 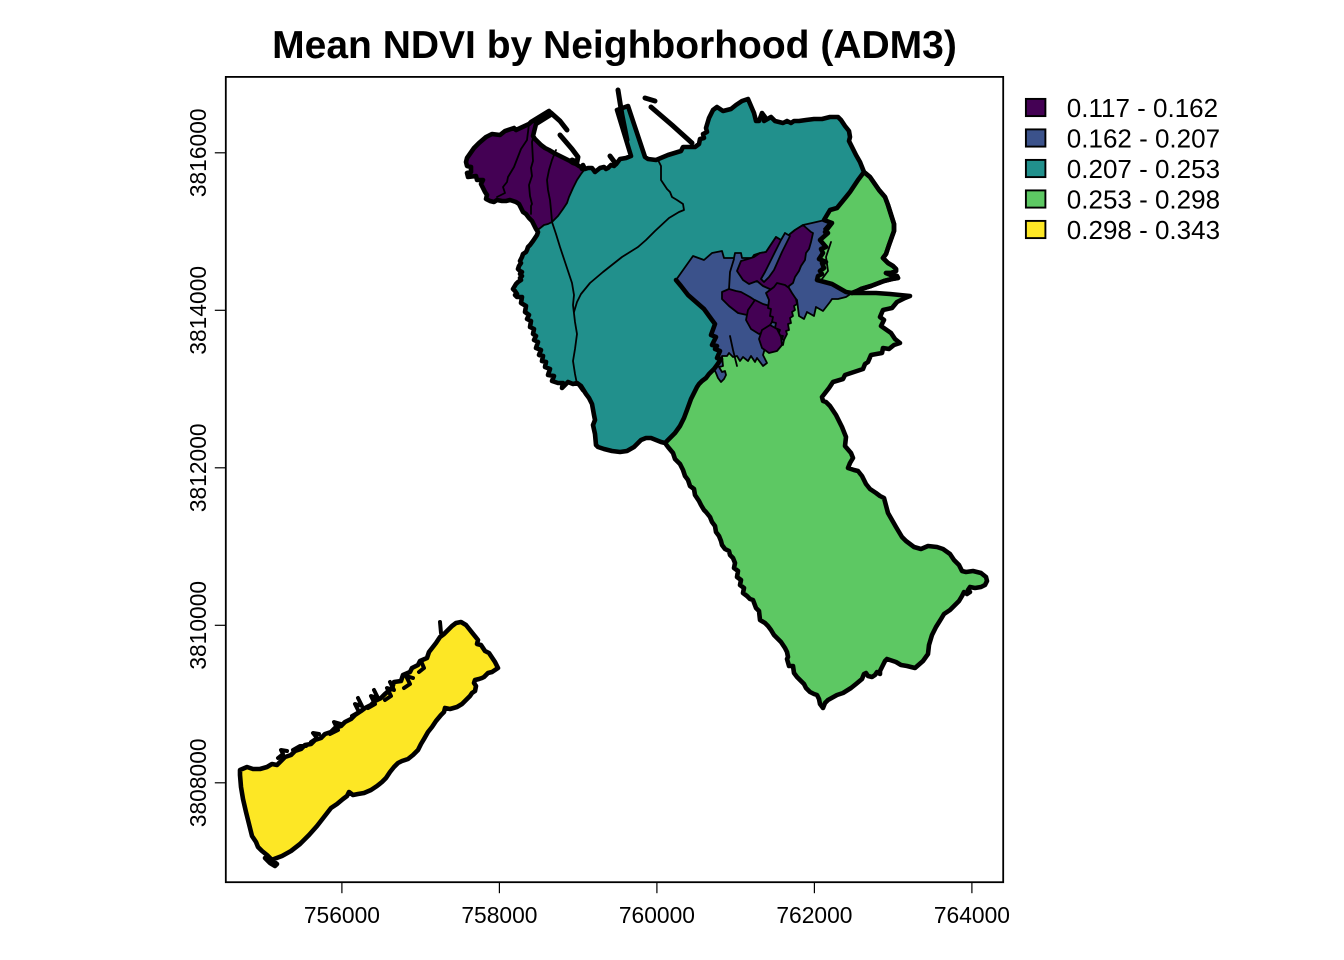 What do you see at coordinates (972, 915) in the screenshot?
I see `svg-text: 764000` at bounding box center [972, 915].